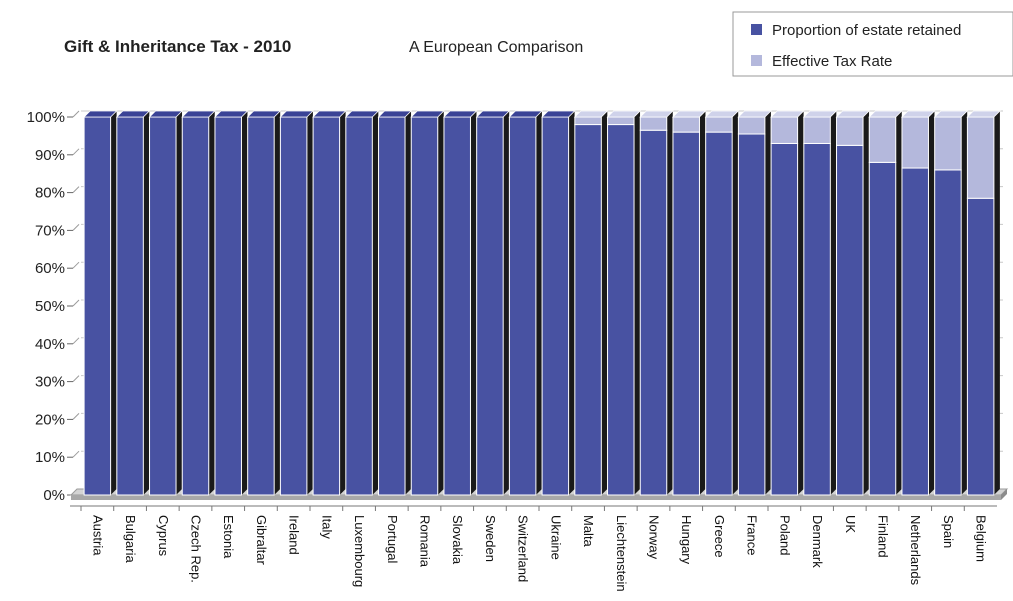  I want to click on x-tick-label: France, so click(752, 535).